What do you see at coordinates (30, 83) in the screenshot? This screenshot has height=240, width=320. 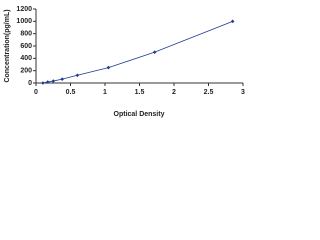 I see `y-tick-label: 0` at bounding box center [30, 83].